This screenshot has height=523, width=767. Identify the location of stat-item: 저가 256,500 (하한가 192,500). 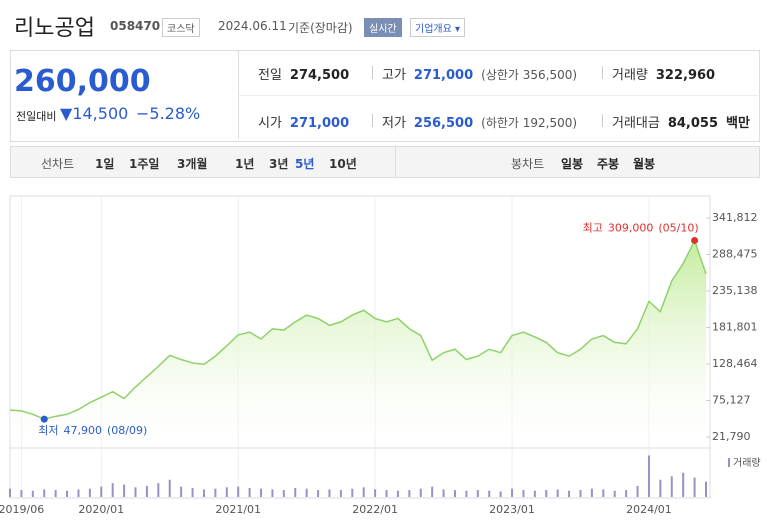
(479, 121).